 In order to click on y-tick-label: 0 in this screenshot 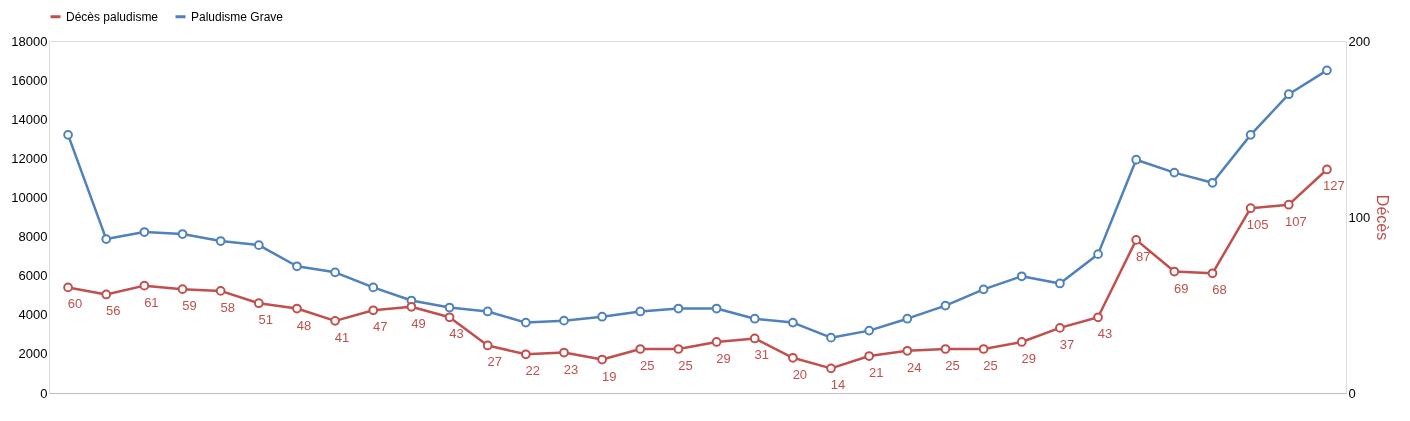, I will do `click(44, 393)`.